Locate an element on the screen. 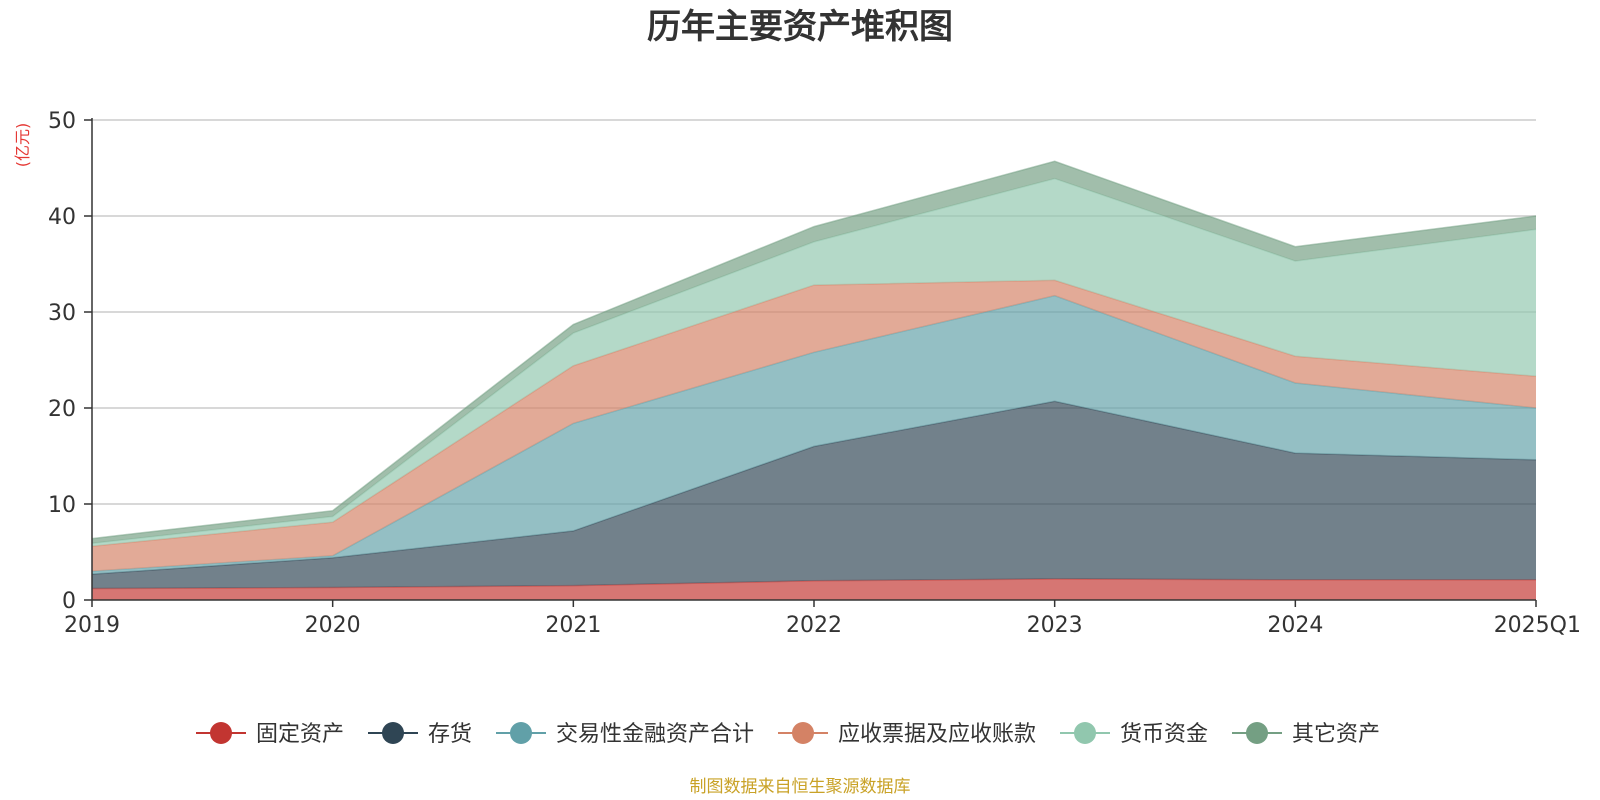 This screenshot has height=800, width=1600. legend-label: 其它资产 is located at coordinates (1336, 734).